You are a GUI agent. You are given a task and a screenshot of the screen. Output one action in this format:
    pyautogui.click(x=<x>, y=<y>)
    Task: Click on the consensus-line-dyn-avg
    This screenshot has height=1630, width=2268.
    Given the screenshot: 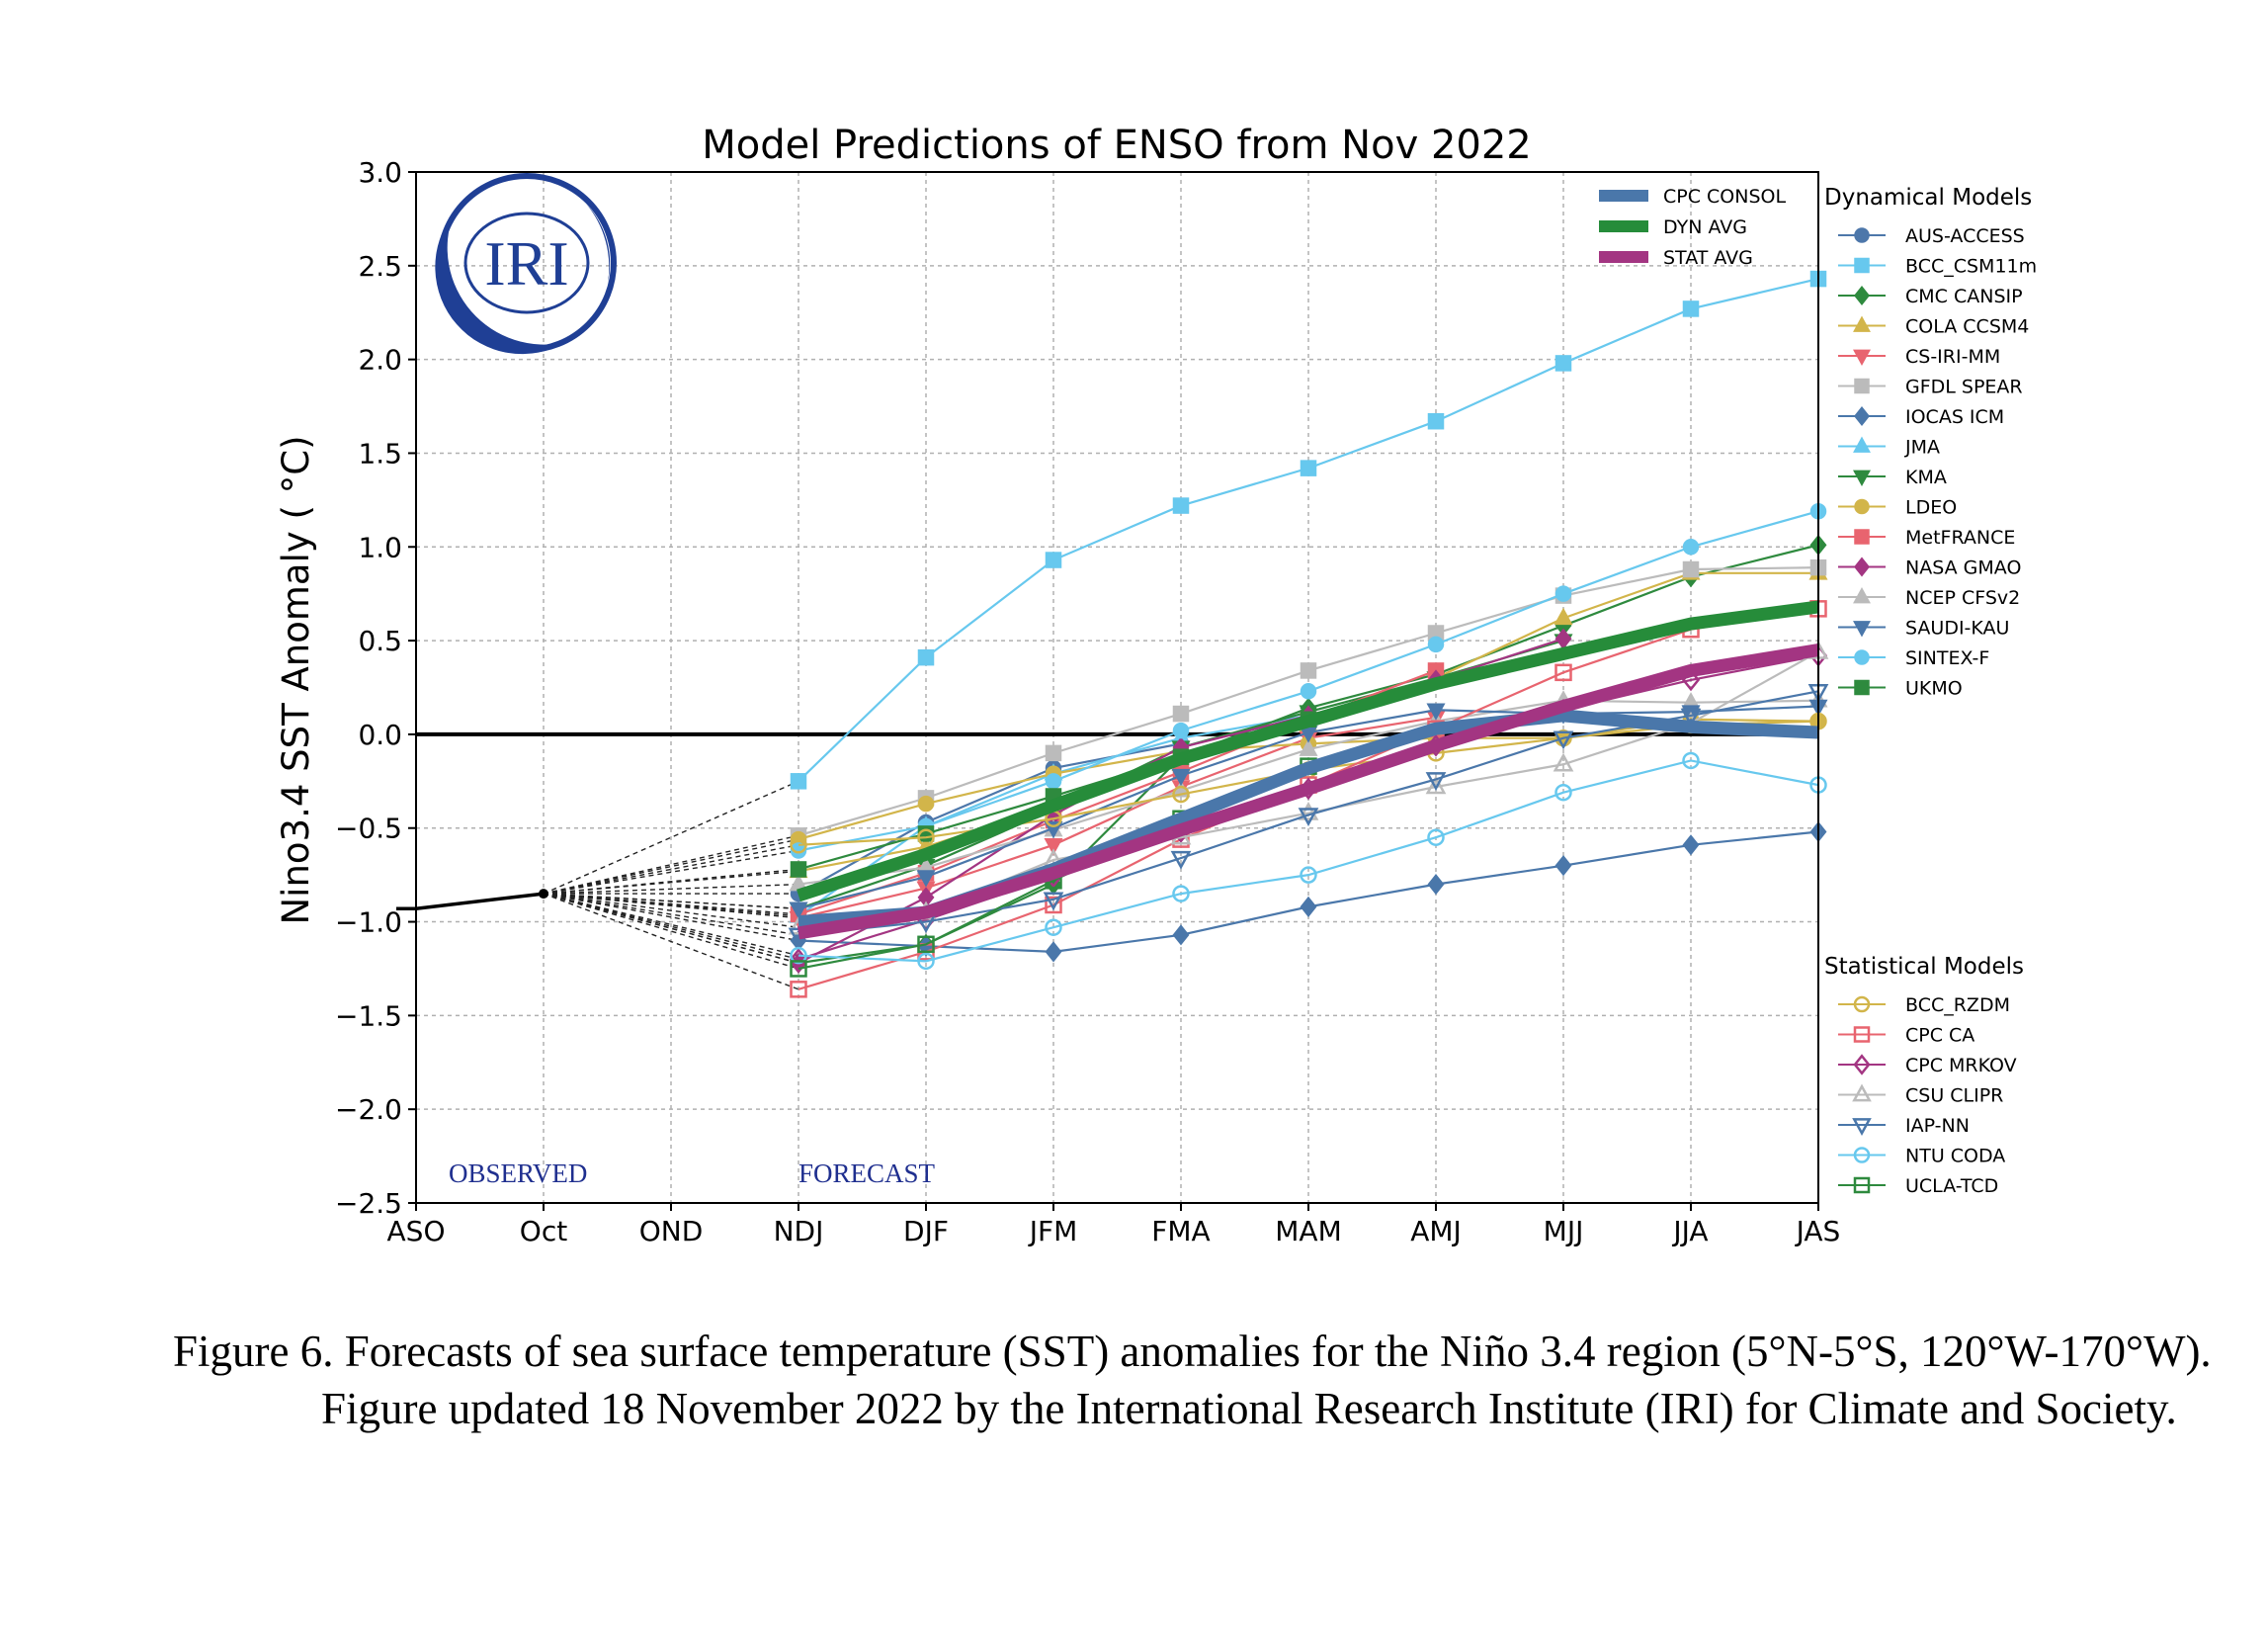 What is the action you would take?
    pyautogui.click(x=1307, y=751)
    